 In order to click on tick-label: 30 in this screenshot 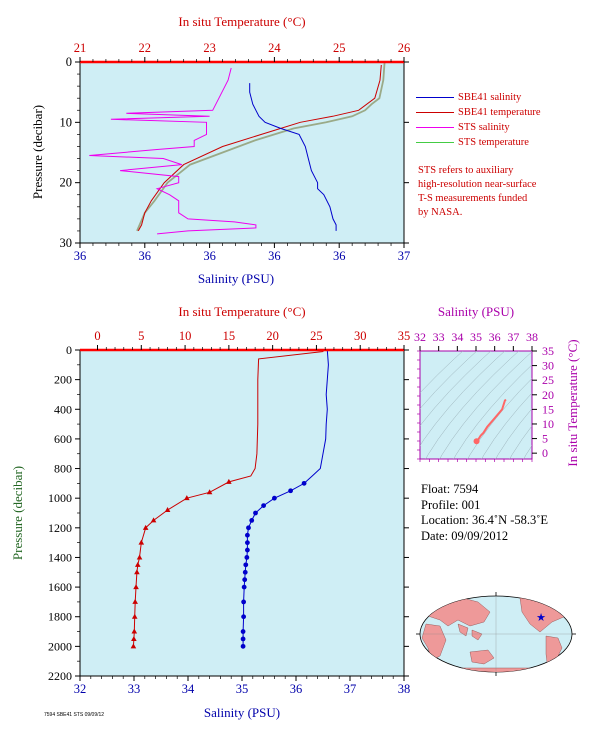, I will do `click(360, 336)`.